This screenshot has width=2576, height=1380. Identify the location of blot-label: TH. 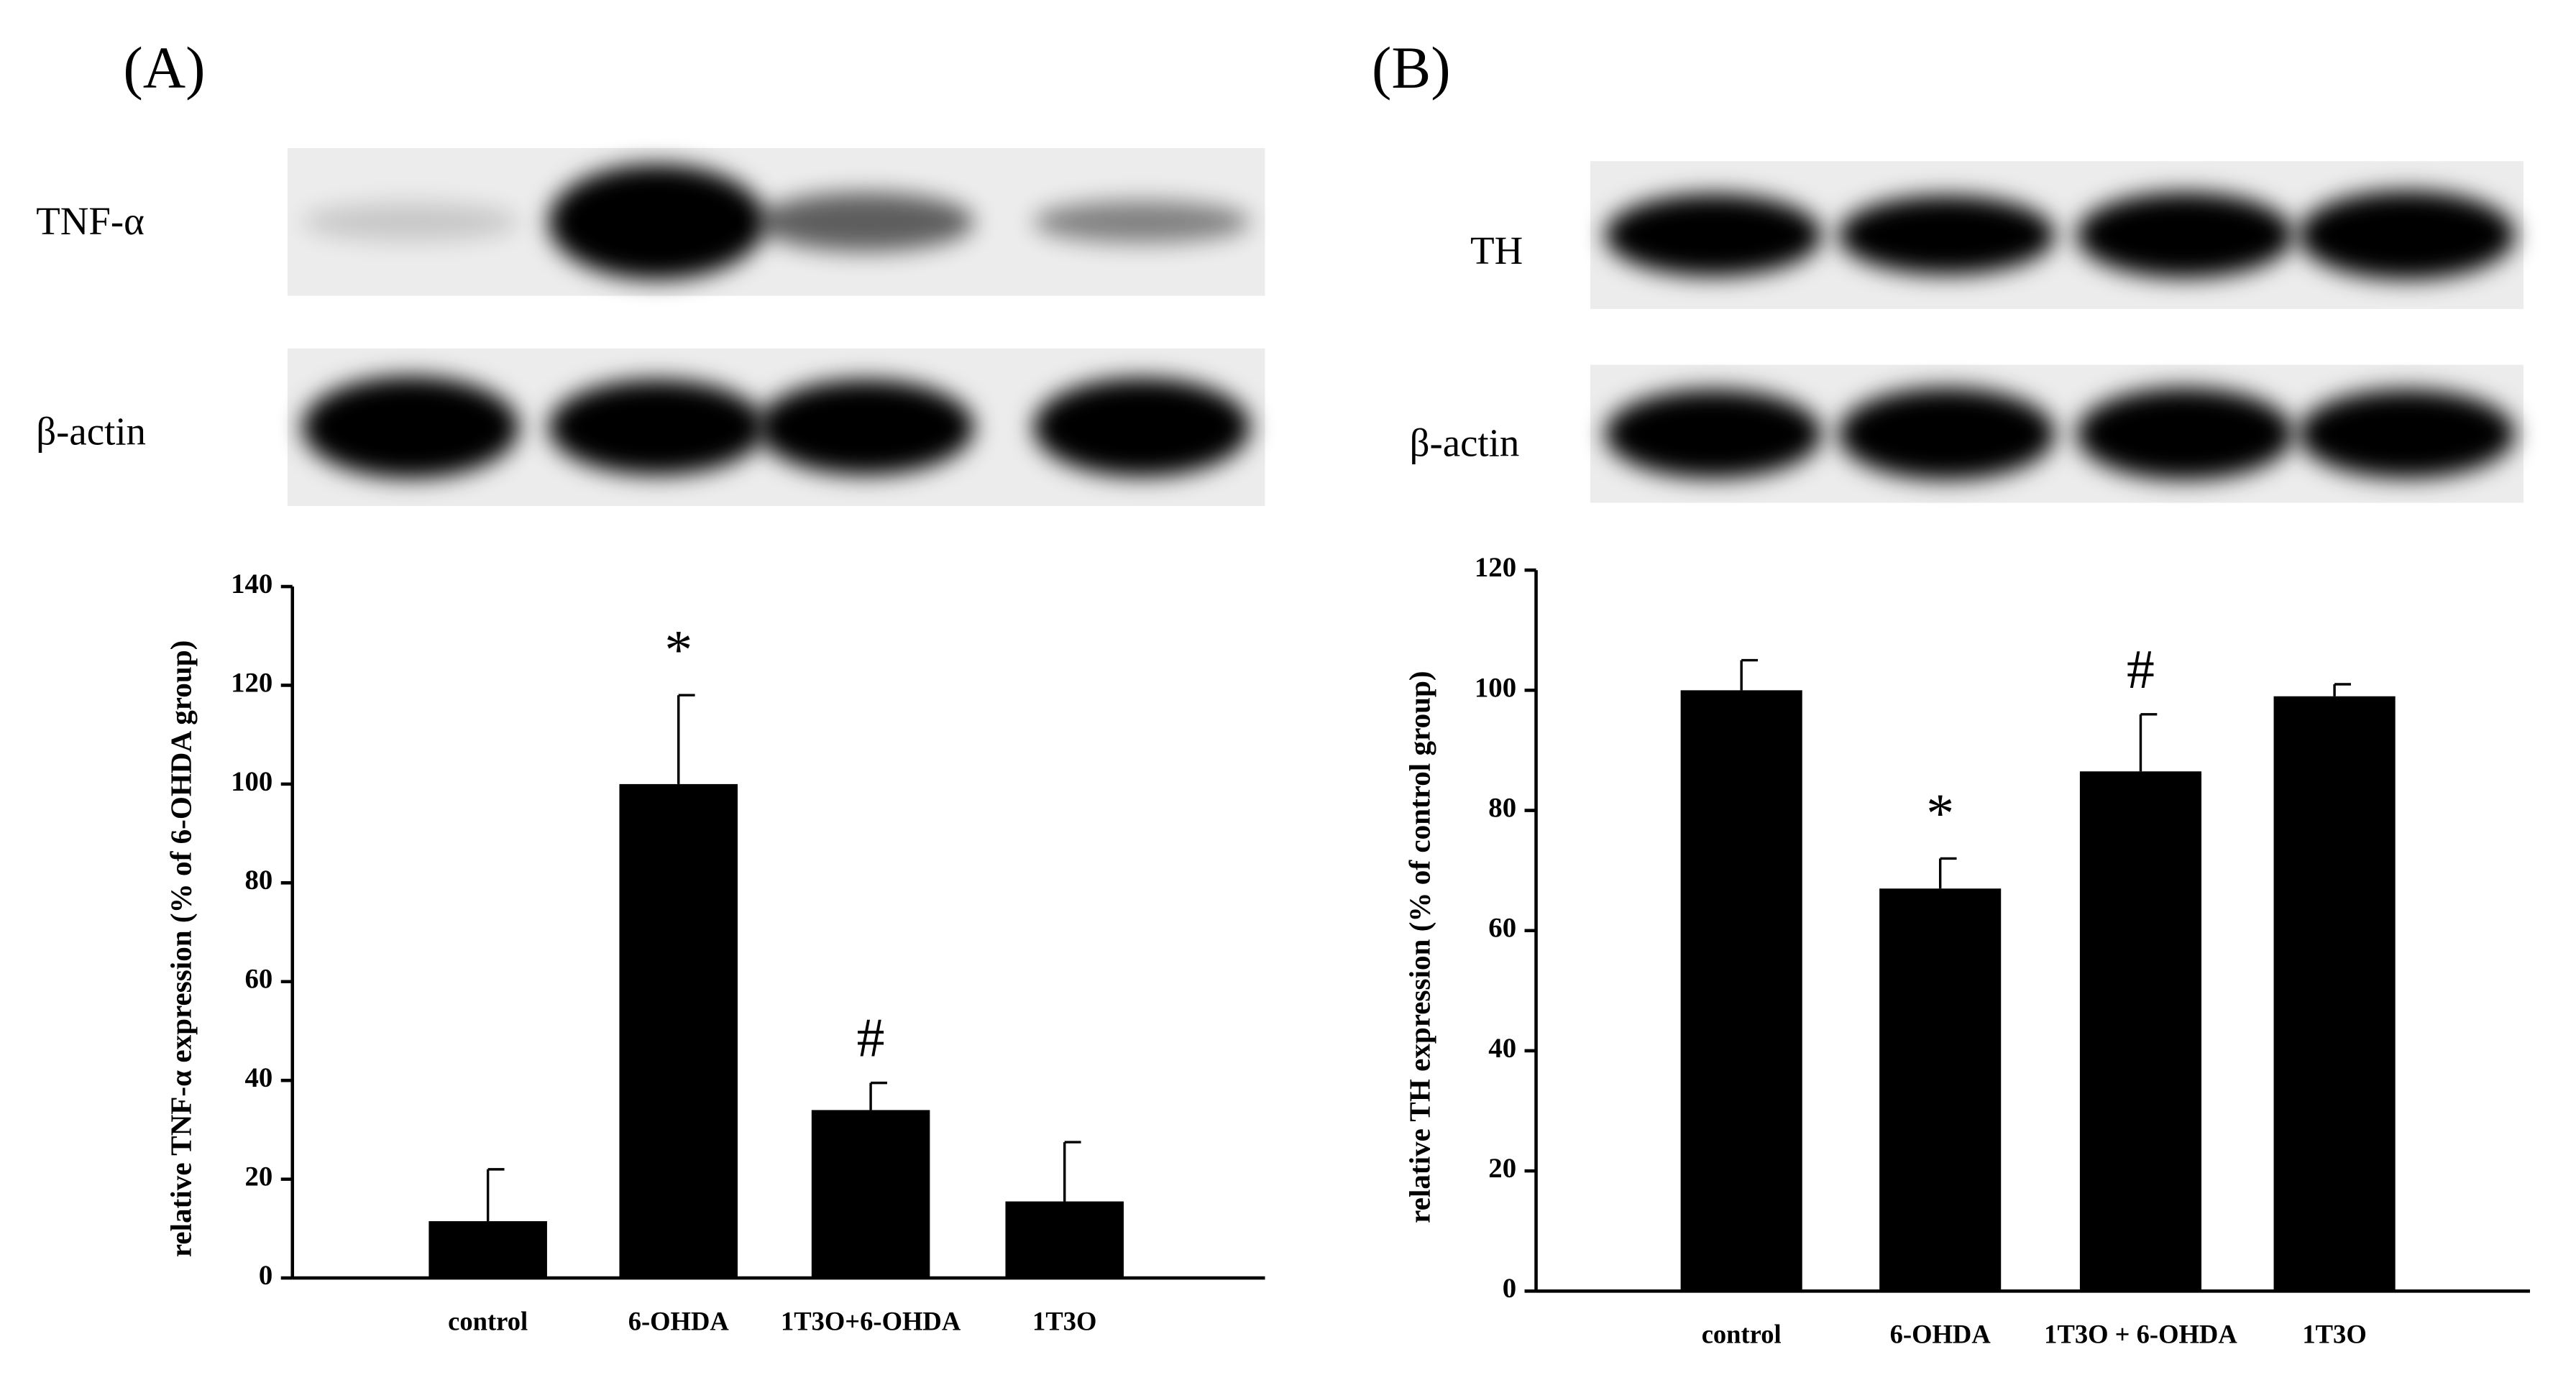
(1496, 250).